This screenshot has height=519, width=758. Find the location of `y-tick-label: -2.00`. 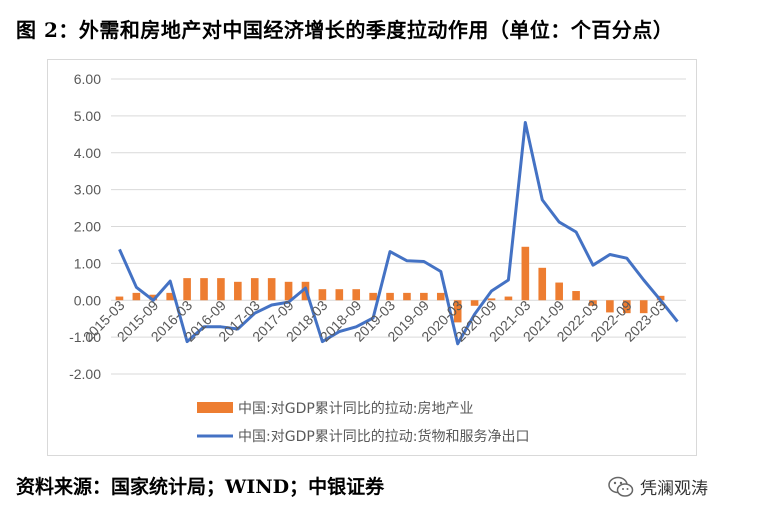

y-tick-label: -2.00 is located at coordinates (85, 374).